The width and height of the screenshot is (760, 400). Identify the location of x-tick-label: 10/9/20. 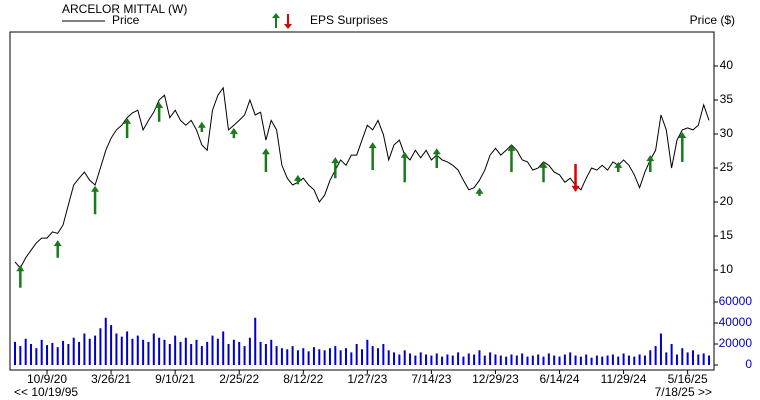
(47, 379).